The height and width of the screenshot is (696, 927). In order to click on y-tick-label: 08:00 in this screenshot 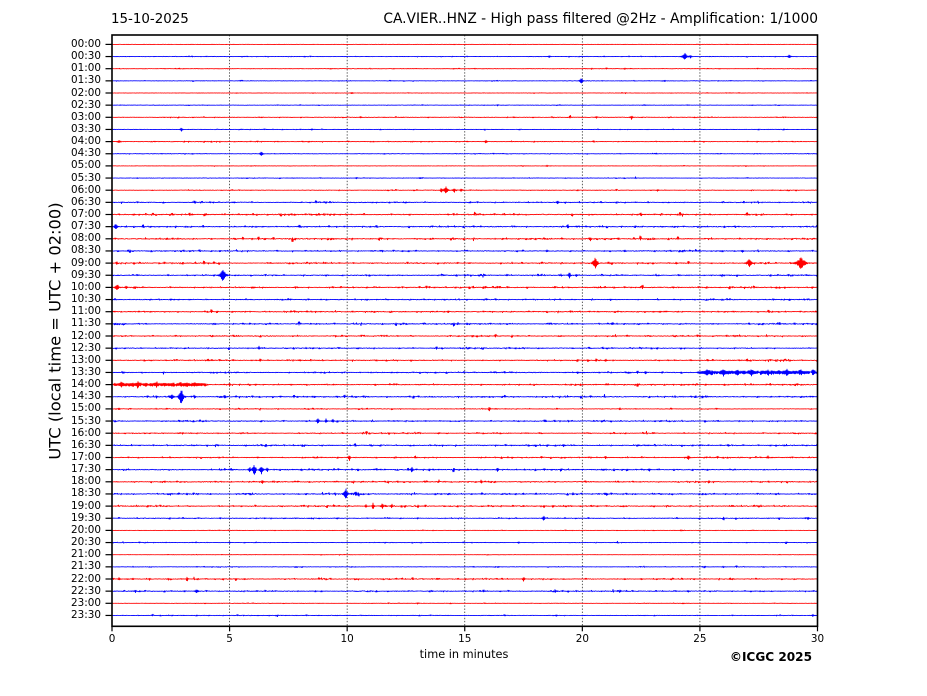, I will do `click(86, 238)`.